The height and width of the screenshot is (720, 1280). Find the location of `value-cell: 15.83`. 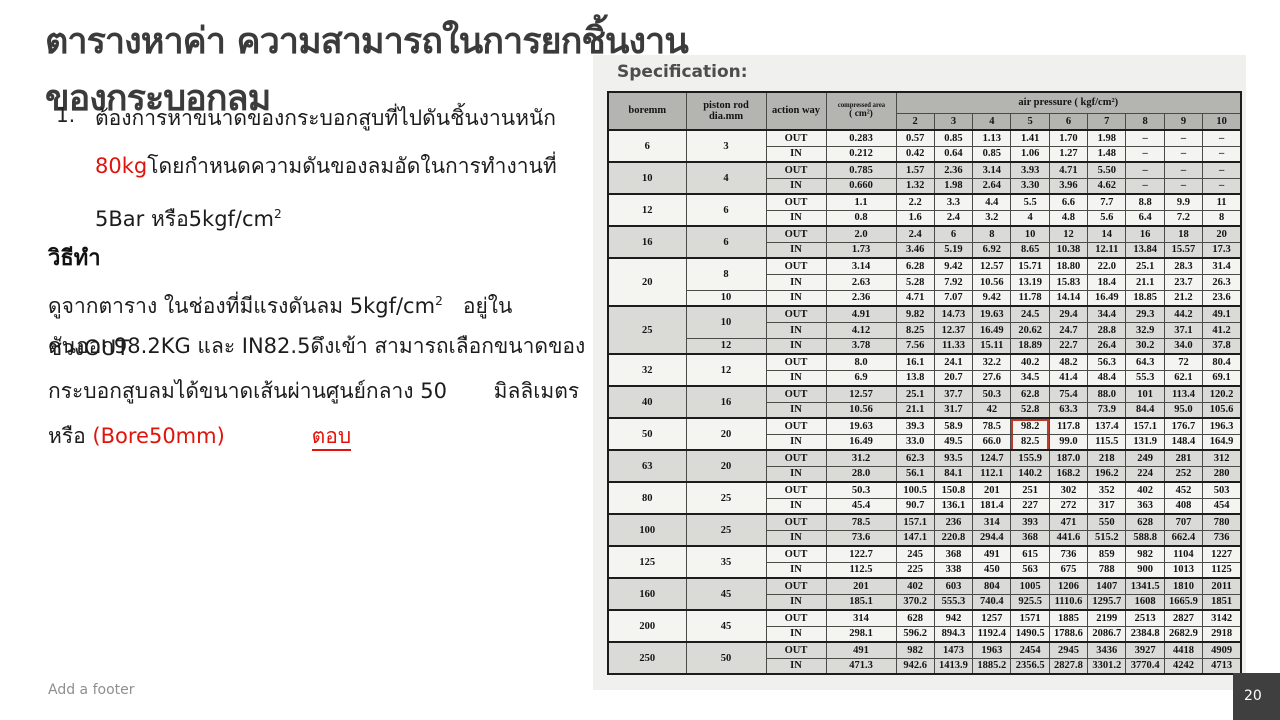

value-cell: 15.83 is located at coordinates (1068, 282).